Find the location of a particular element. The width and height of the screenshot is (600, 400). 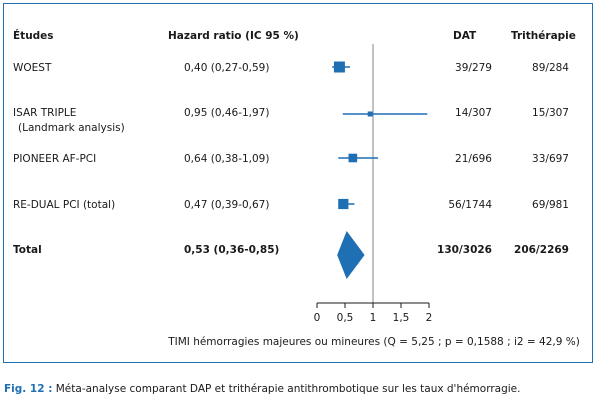

header-studies: Études is located at coordinates (33, 36).